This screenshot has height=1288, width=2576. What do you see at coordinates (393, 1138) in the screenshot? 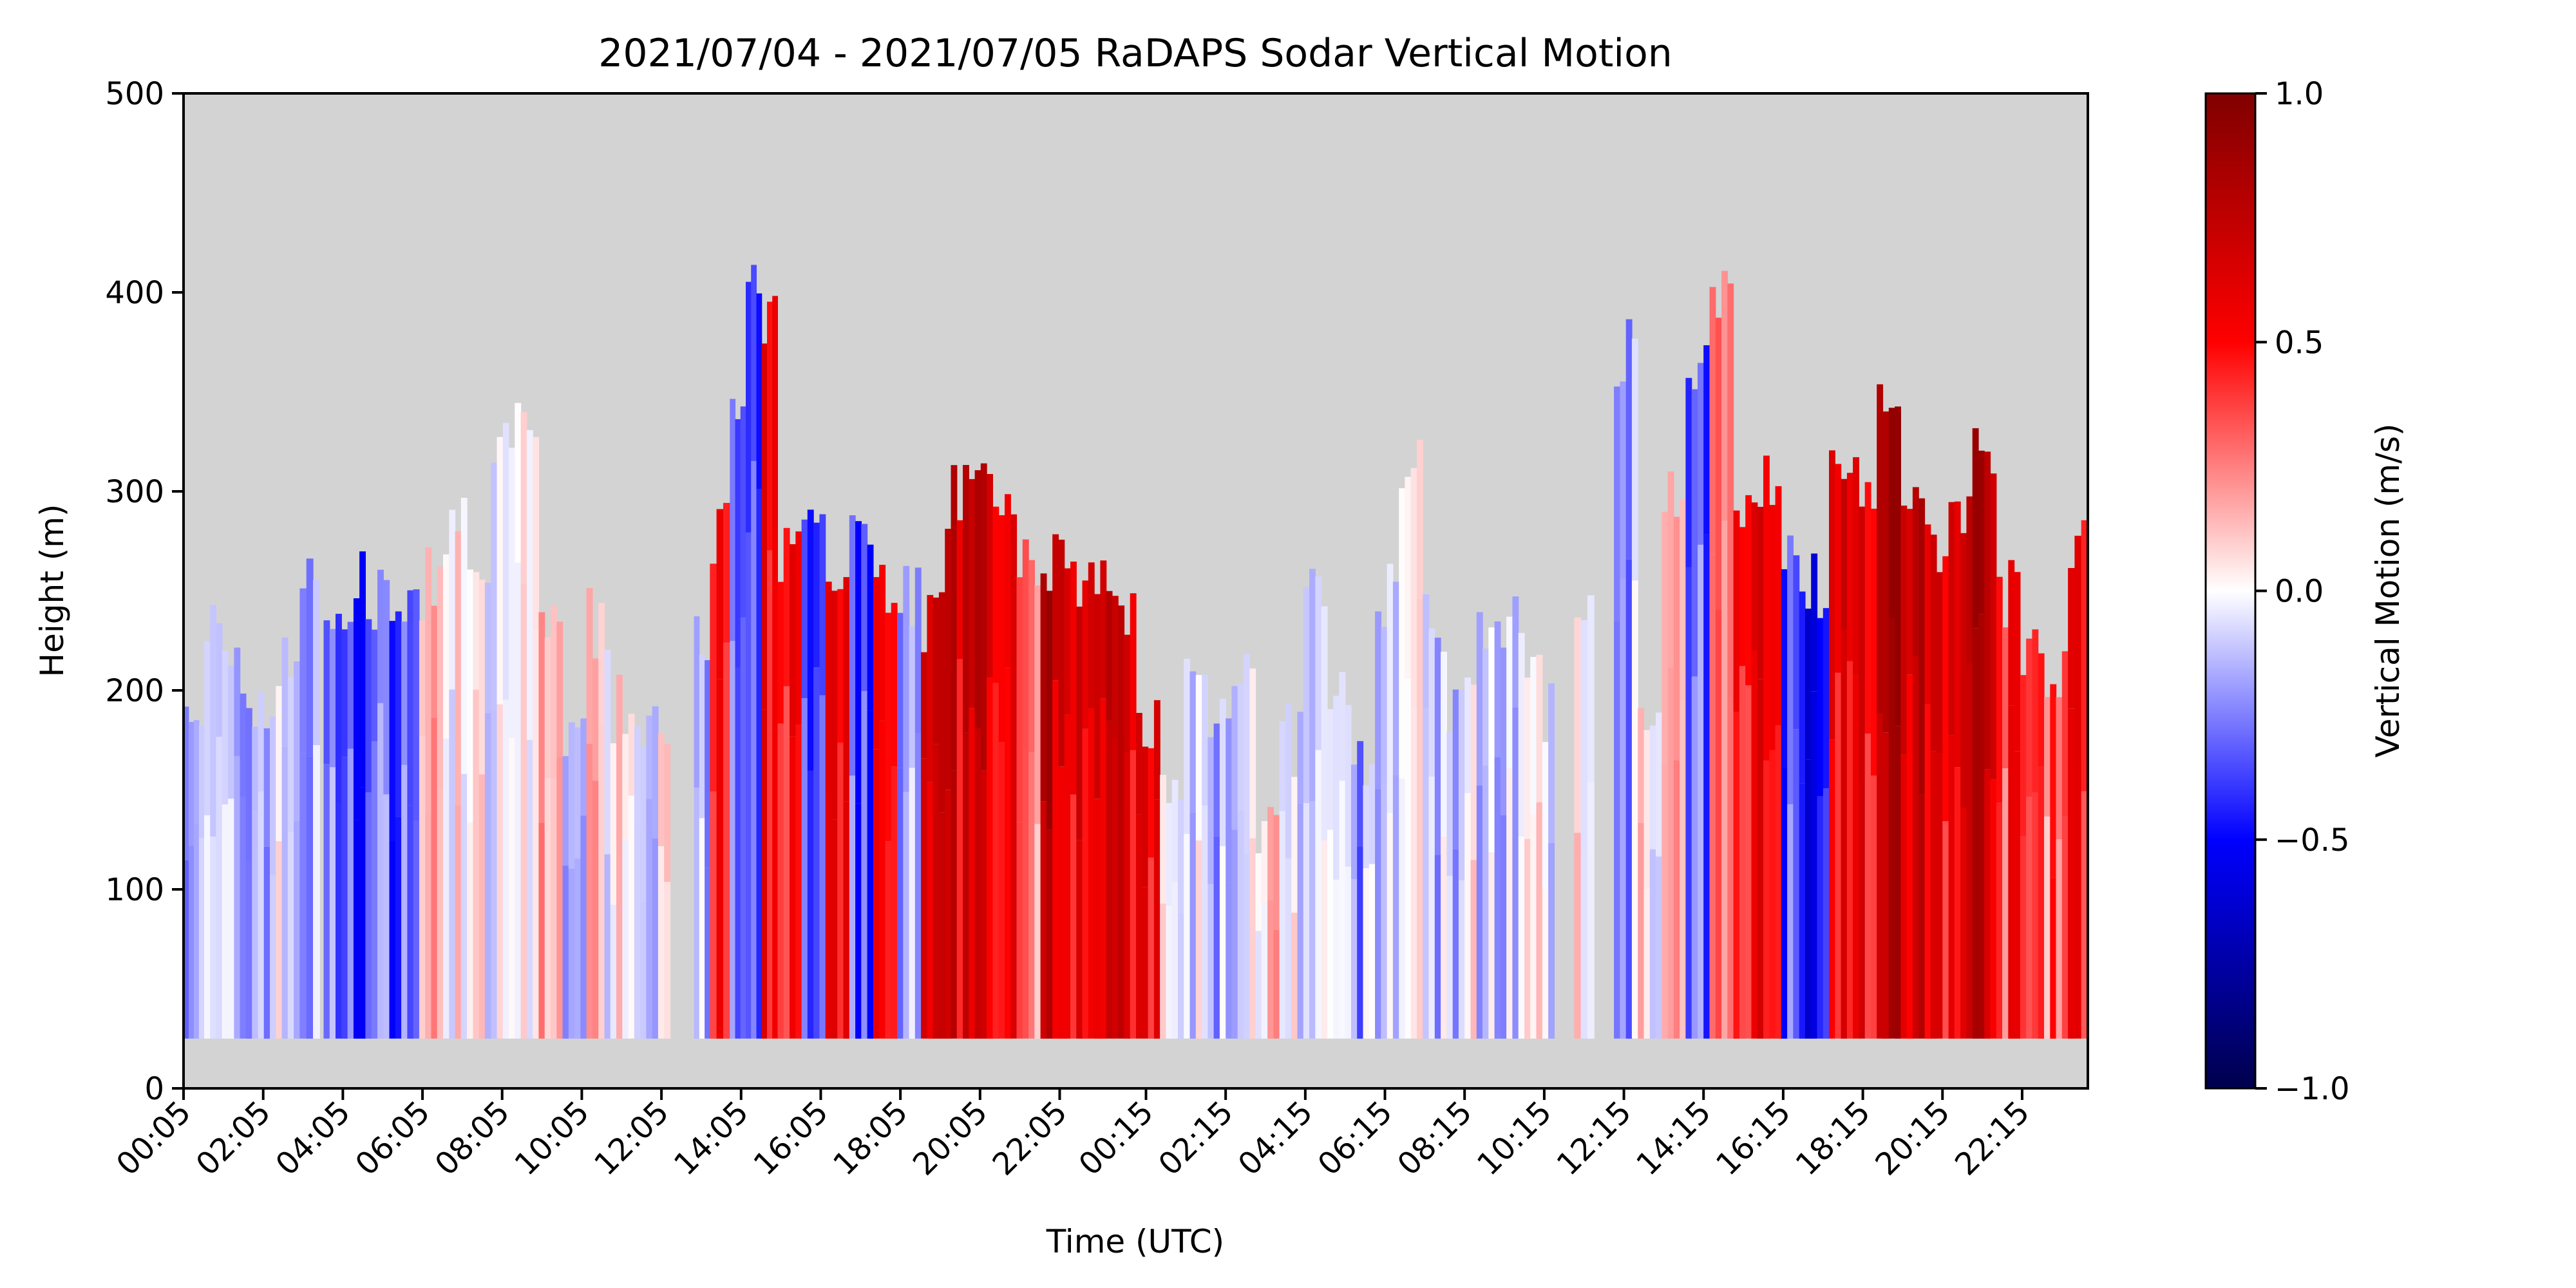
I see `x-tick-label: 06:05` at bounding box center [393, 1138].